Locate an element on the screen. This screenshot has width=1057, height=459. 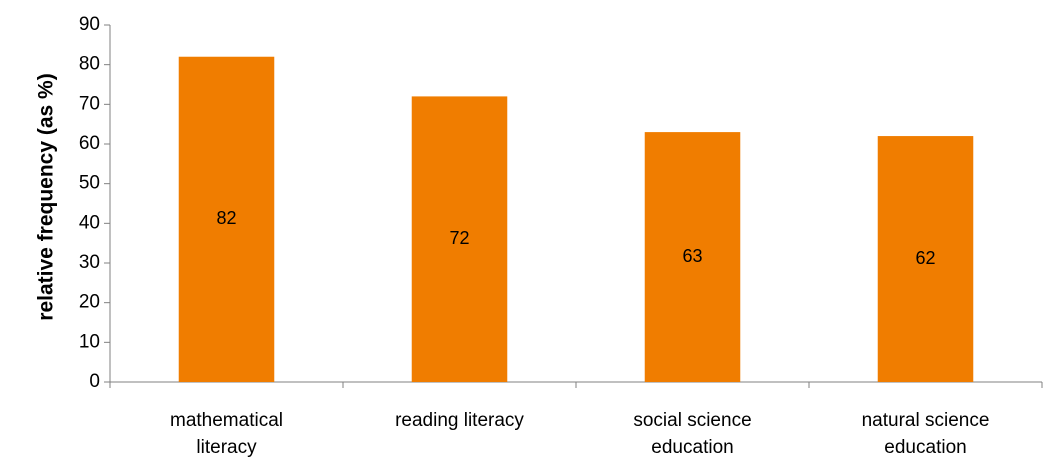
y-tick-label: 80 is located at coordinates (89, 64).